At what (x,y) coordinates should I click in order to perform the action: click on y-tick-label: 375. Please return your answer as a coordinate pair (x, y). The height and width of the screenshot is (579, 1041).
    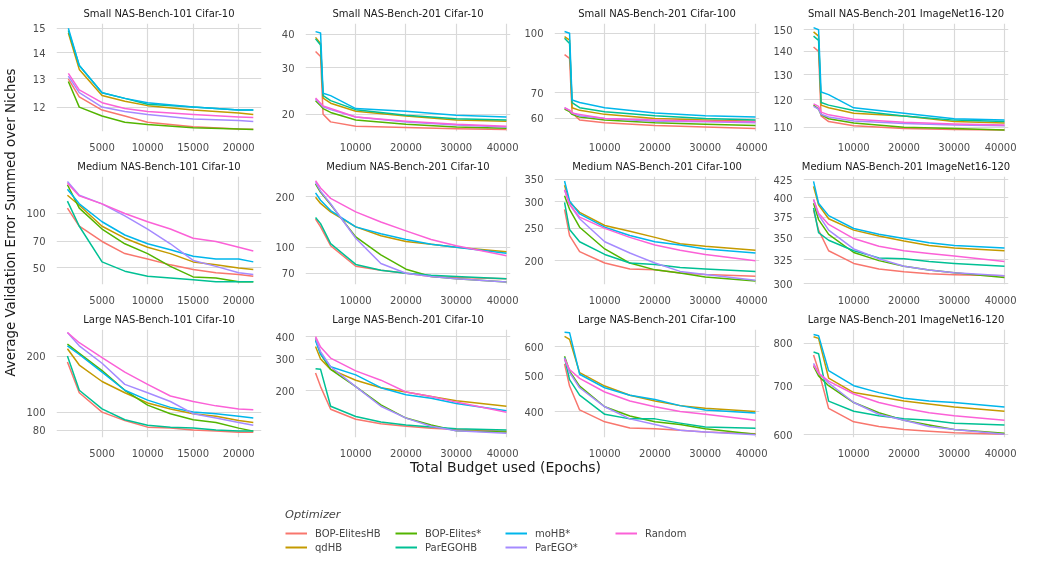
    Looking at the image, I should click on (783, 218).